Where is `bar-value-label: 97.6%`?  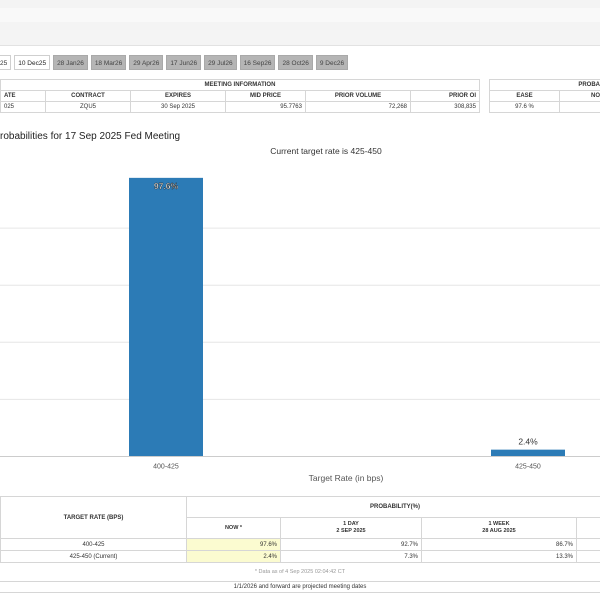
bar-value-label: 97.6% is located at coordinates (166, 186).